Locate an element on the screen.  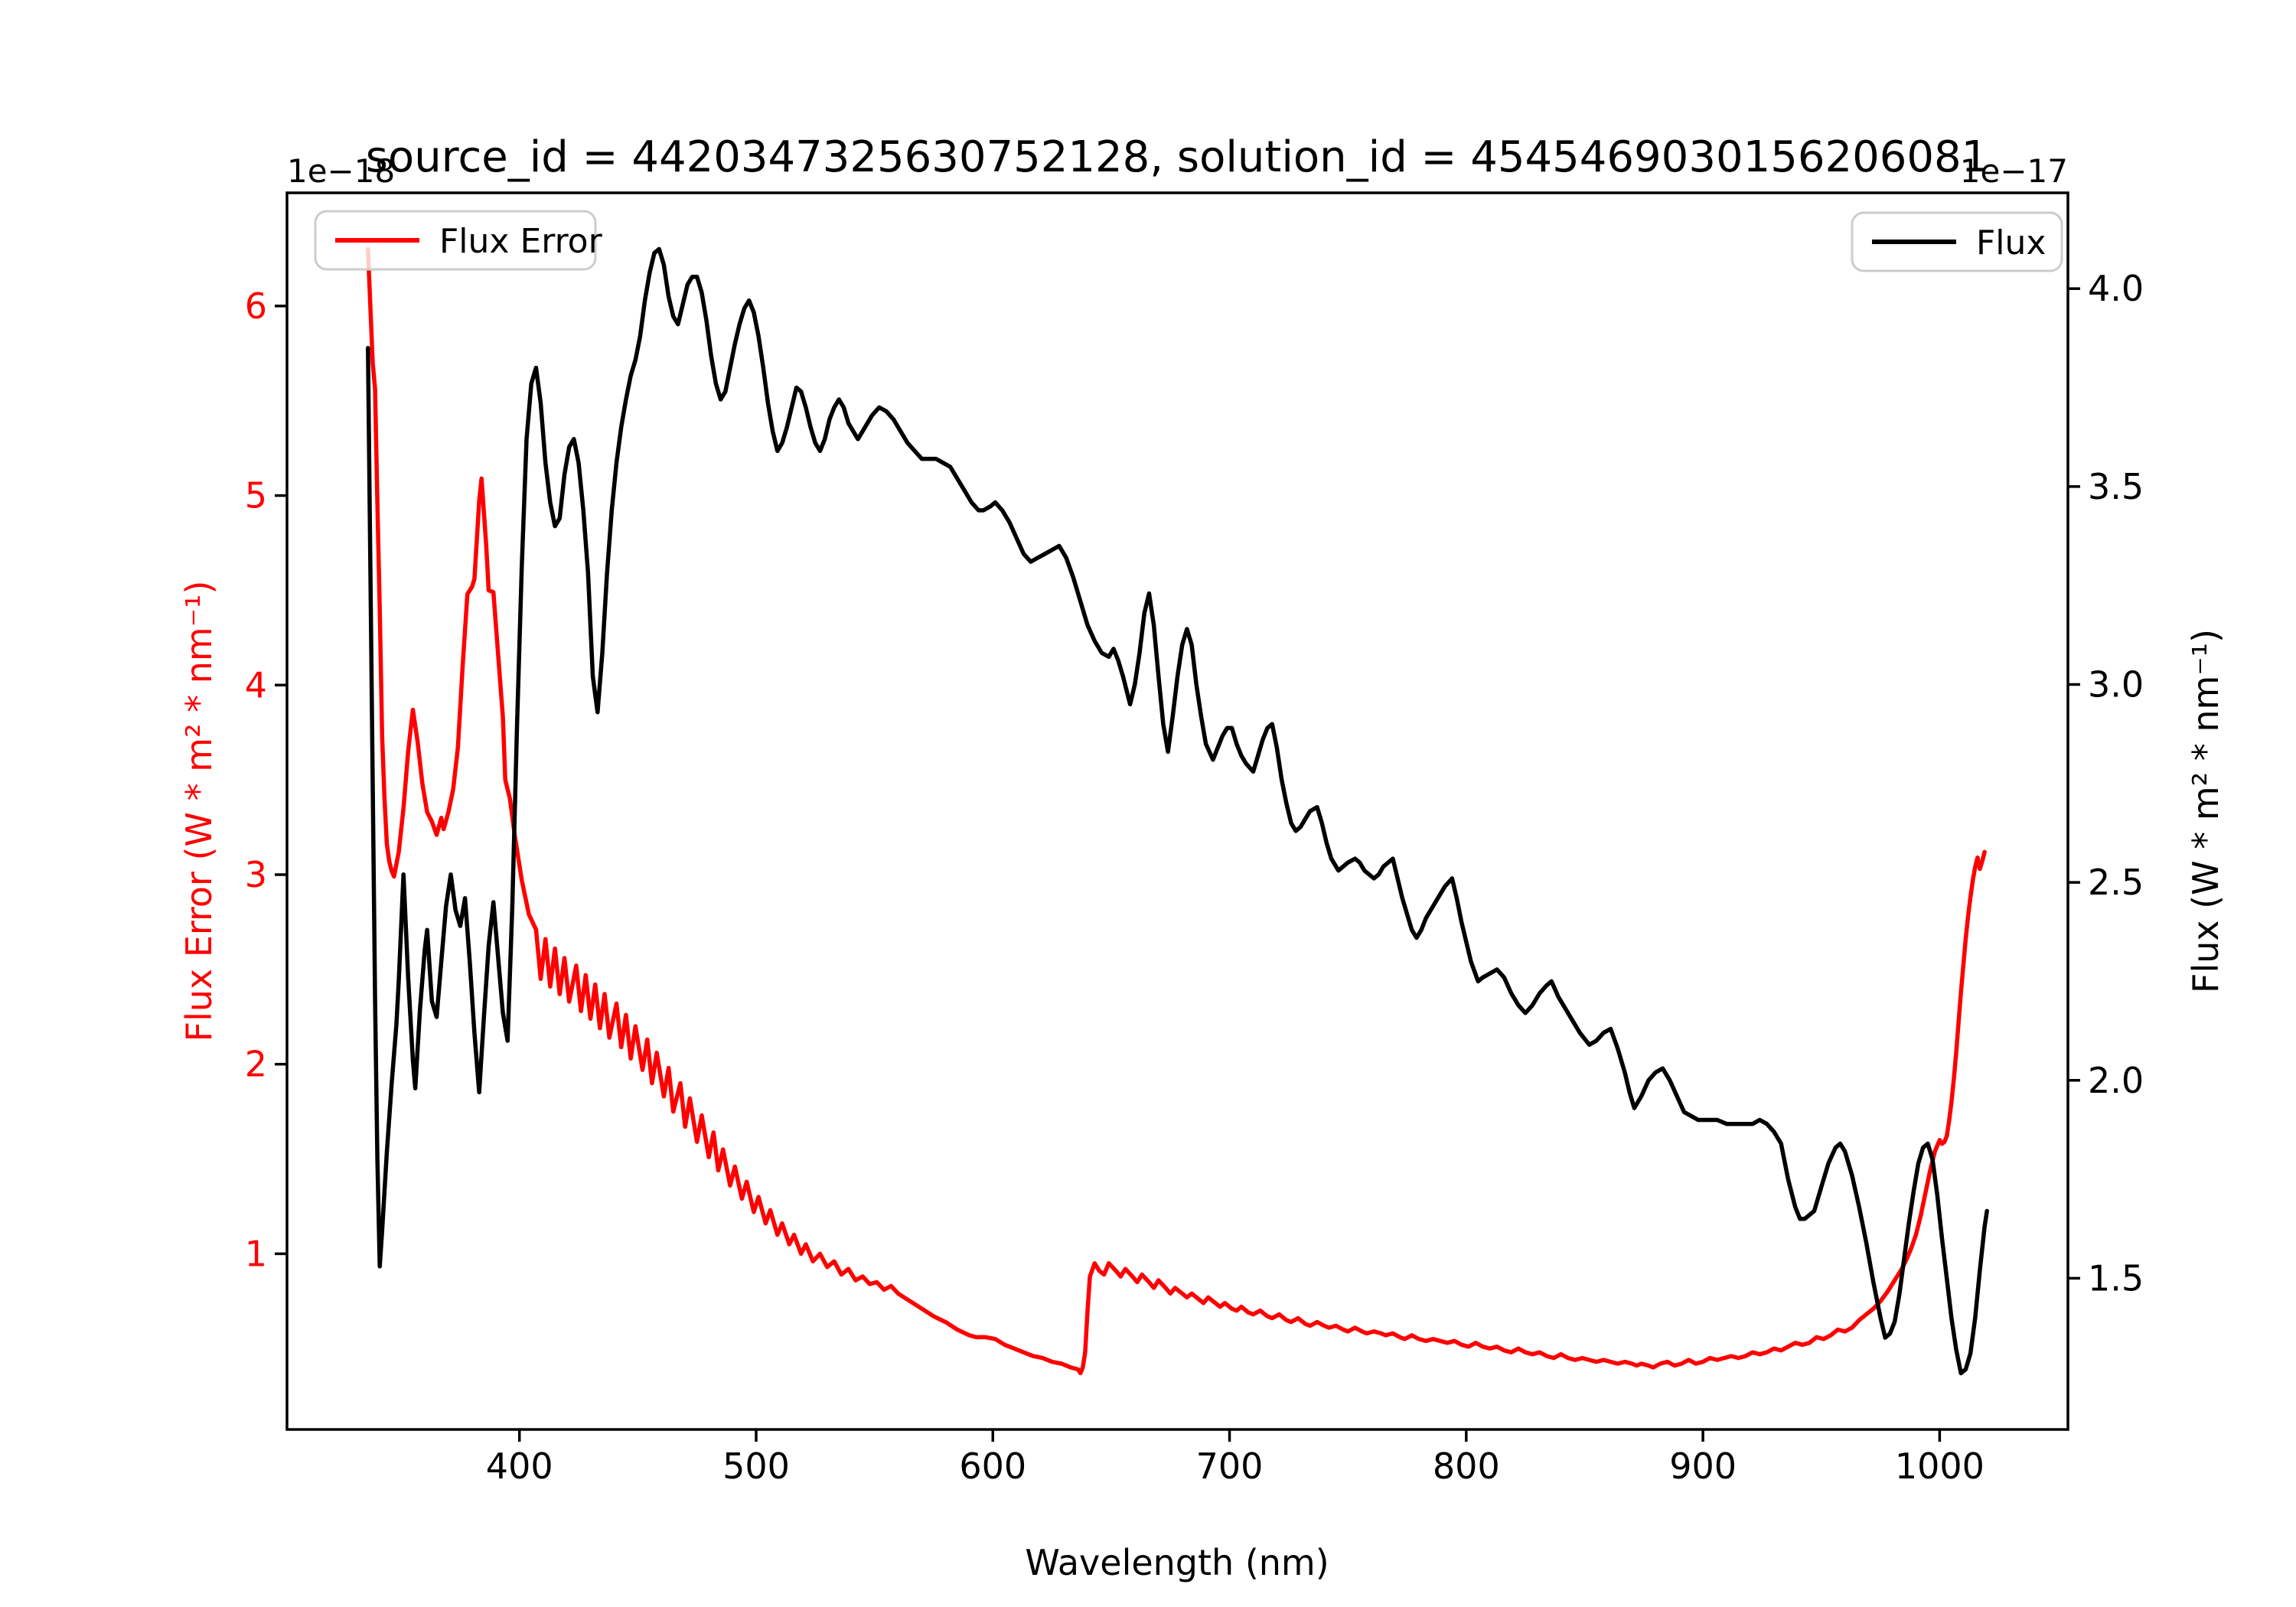
legend-flux-error: Flux Error is located at coordinates (458, 240).